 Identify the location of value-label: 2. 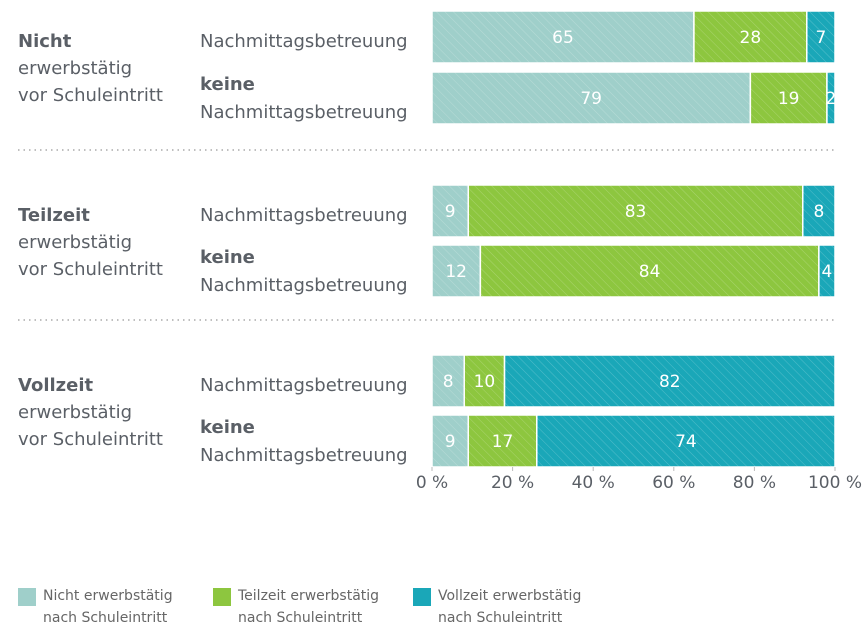
(831, 99).